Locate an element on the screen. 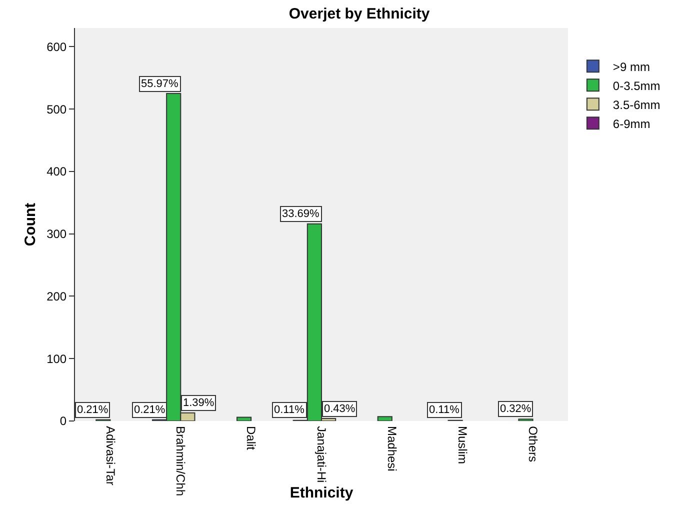  annotation: 33.69% is located at coordinates (301, 214).